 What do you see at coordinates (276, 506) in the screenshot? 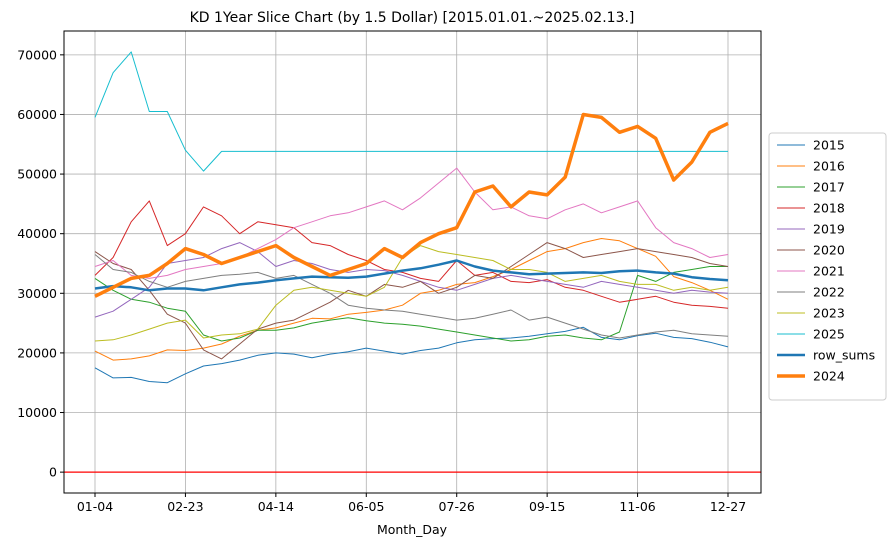
I see `x-tick-label: 04-14` at bounding box center [276, 506].